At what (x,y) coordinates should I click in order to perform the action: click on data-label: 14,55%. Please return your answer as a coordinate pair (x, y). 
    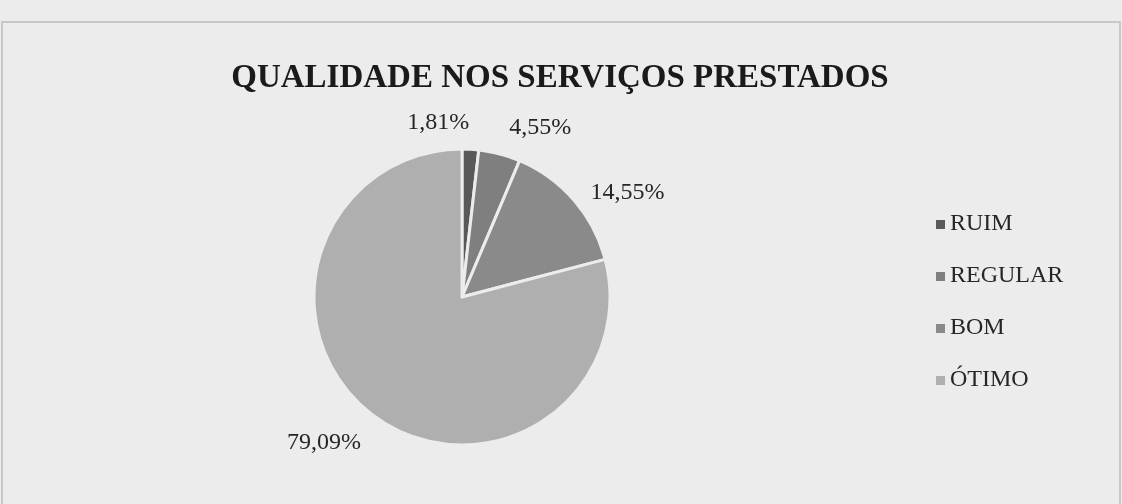
    Looking at the image, I should click on (627, 190).